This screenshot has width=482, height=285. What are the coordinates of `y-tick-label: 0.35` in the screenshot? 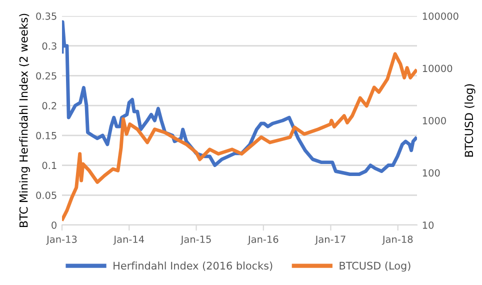 It's located at (46, 16).